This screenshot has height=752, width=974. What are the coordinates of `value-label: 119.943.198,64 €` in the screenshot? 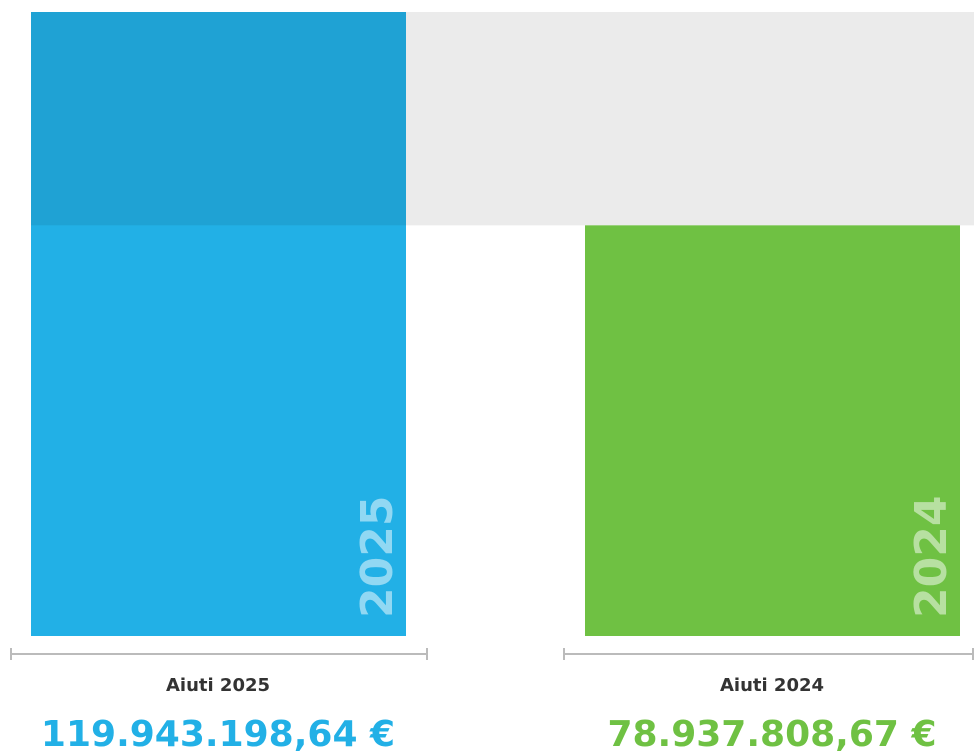 It's located at (218, 733).